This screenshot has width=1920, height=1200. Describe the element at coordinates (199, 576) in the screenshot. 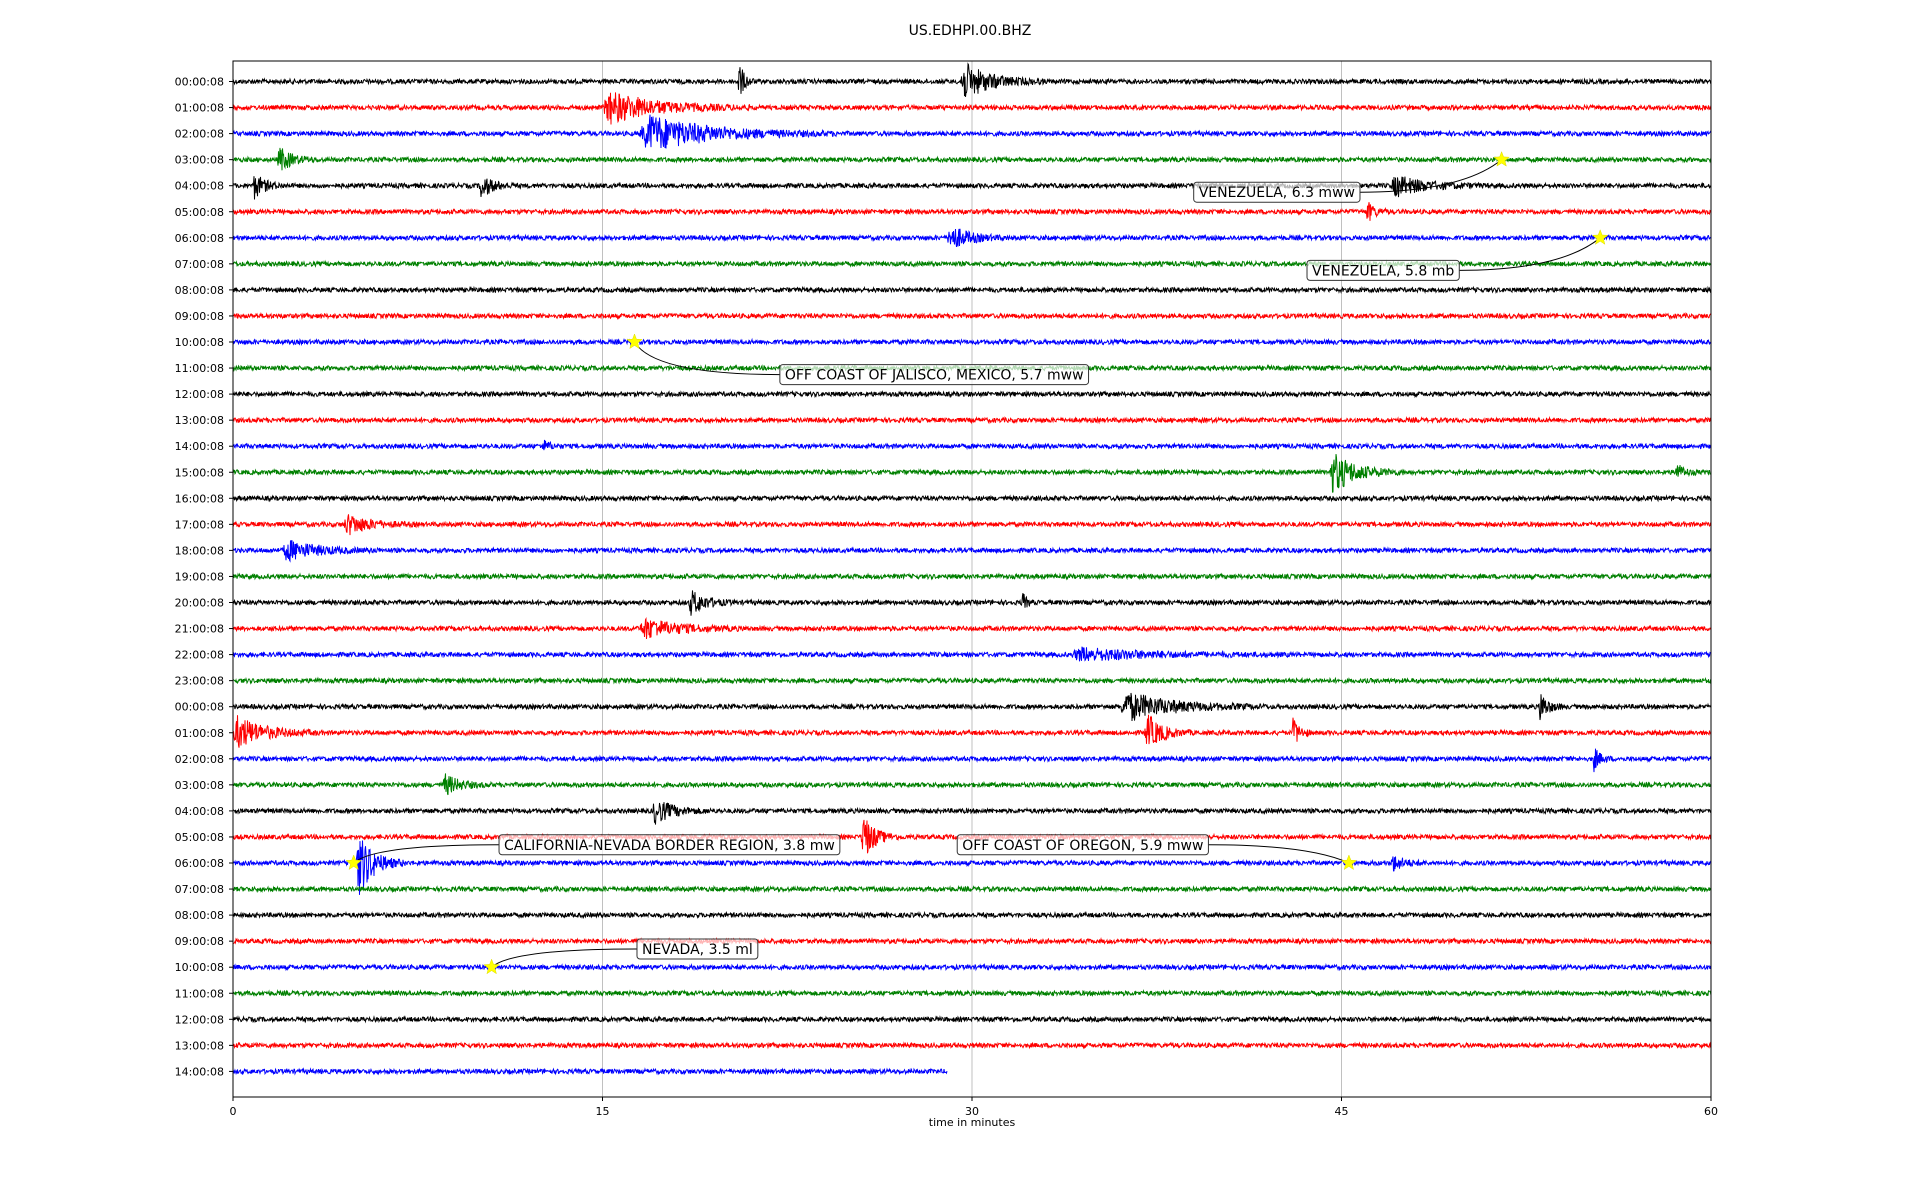

I see `y-tick-label: 19:00:08` at that location.